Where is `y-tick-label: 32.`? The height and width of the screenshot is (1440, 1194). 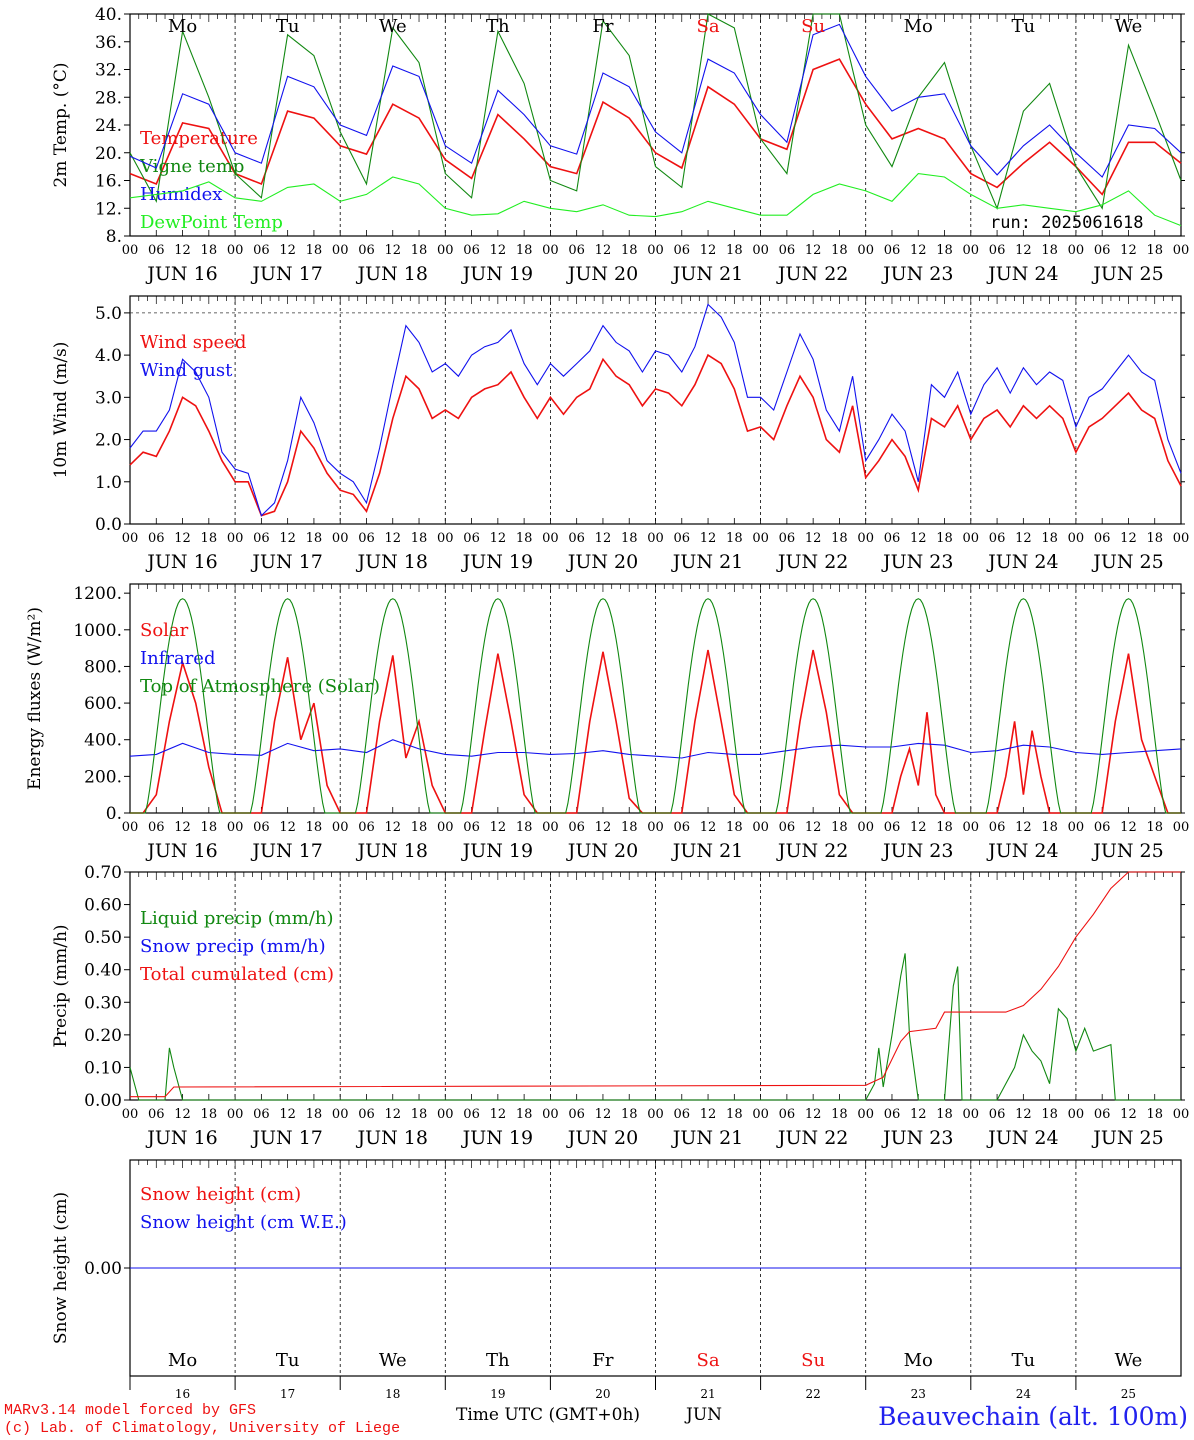 y-tick-label: 32. is located at coordinates (108, 71).